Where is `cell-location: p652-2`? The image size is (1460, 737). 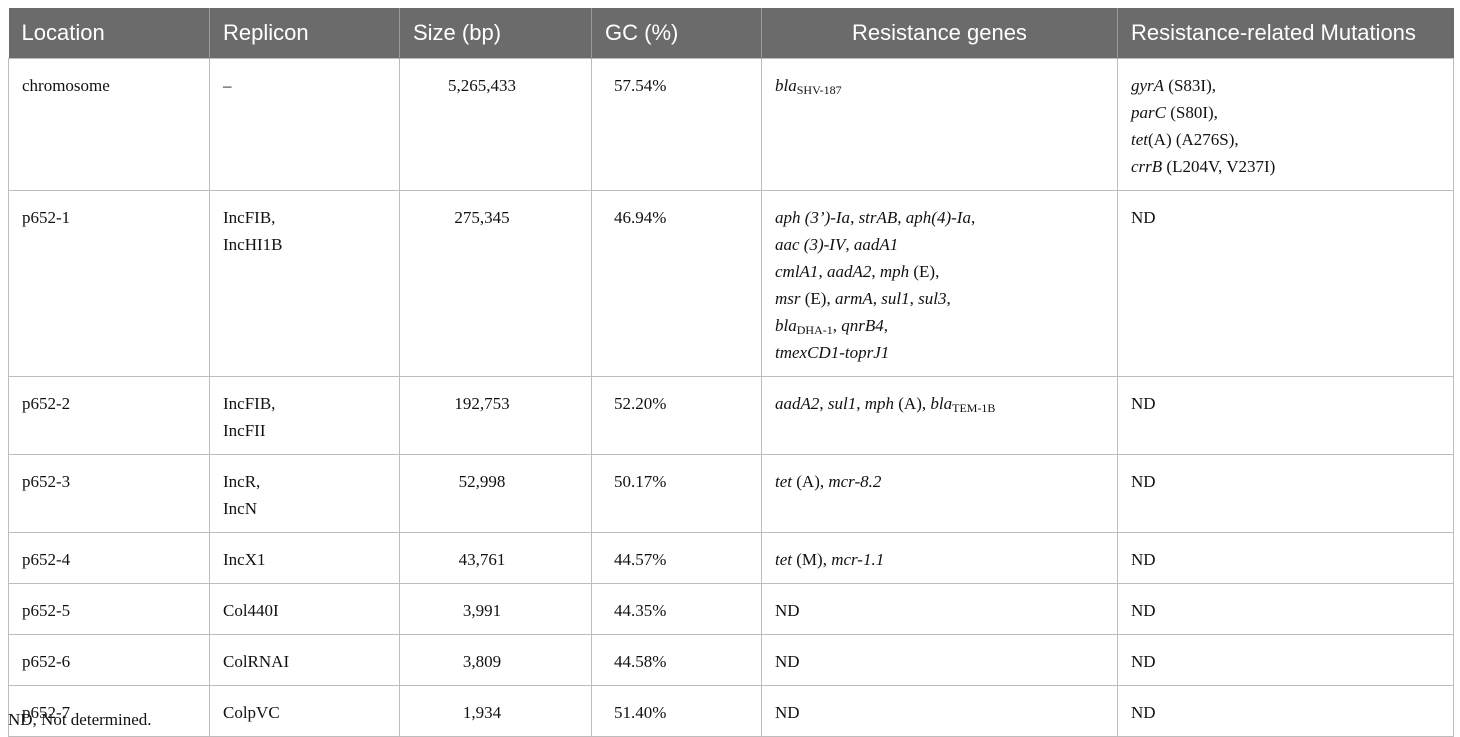
cell-location: p652-2 is located at coordinates (109, 415).